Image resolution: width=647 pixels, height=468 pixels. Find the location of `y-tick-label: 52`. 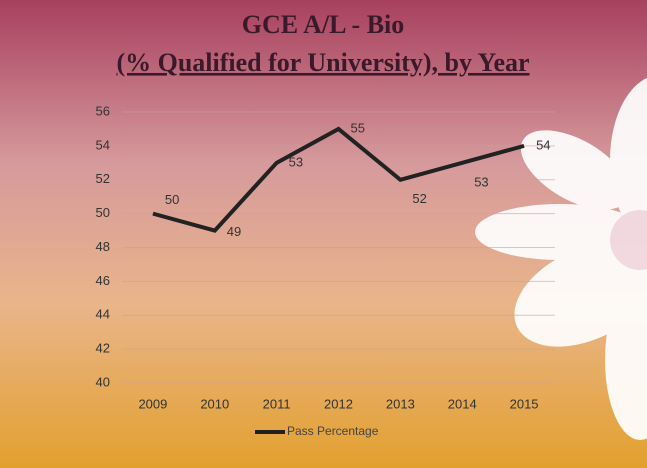

y-tick-label: 52 is located at coordinates (103, 178).